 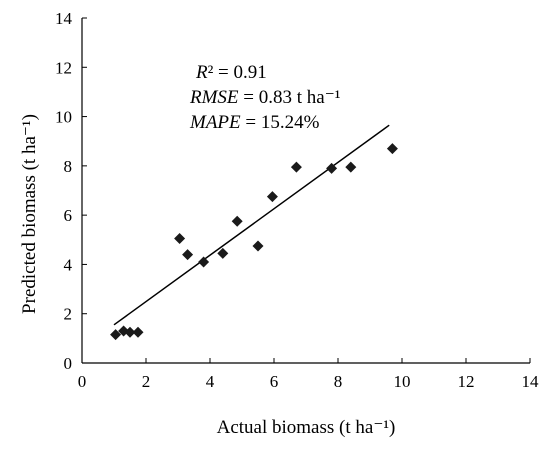 I want to click on y-tick-label: 8, so click(x=68, y=166).